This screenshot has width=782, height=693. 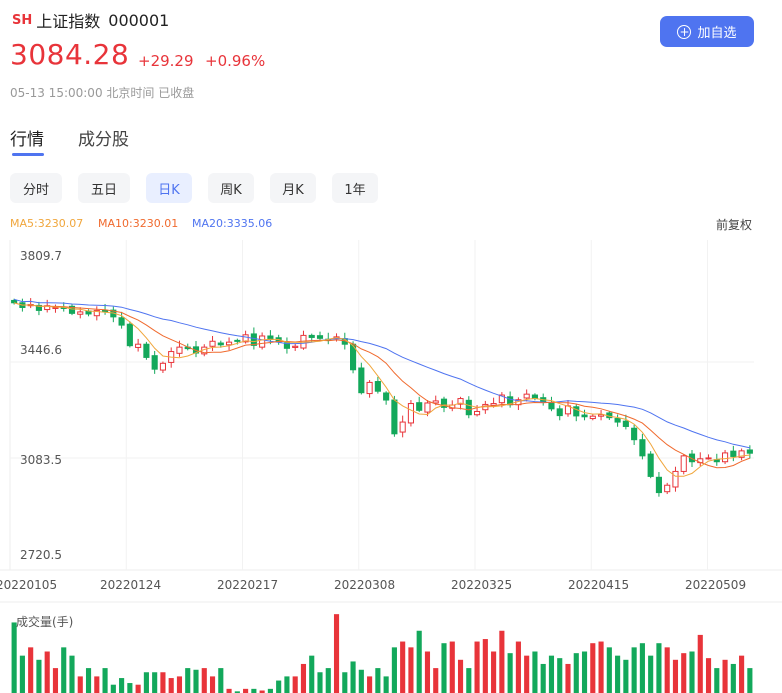 What do you see at coordinates (481, 585) in the screenshot?
I see `x-tick-label: 20220325` at bounding box center [481, 585].